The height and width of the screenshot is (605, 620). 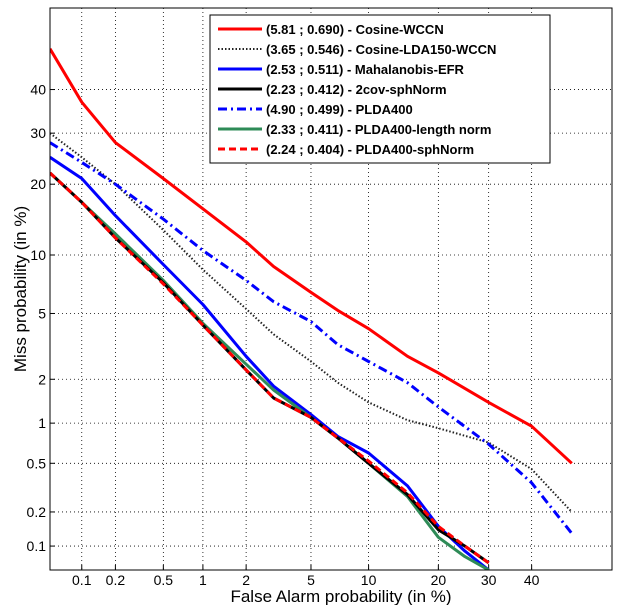 What do you see at coordinates (370, 149) in the screenshot?
I see `legend-label: (2.24 ; 0.404) - PLDA400-sphNorm` at bounding box center [370, 149].